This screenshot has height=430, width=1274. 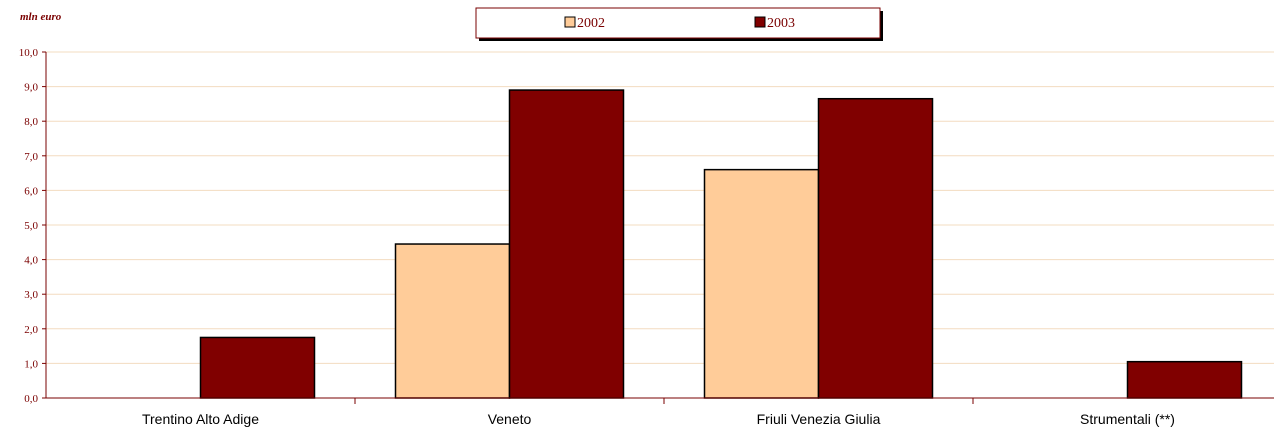 What do you see at coordinates (31, 191) in the screenshot?
I see `y-tick-label: 6,0` at bounding box center [31, 191].